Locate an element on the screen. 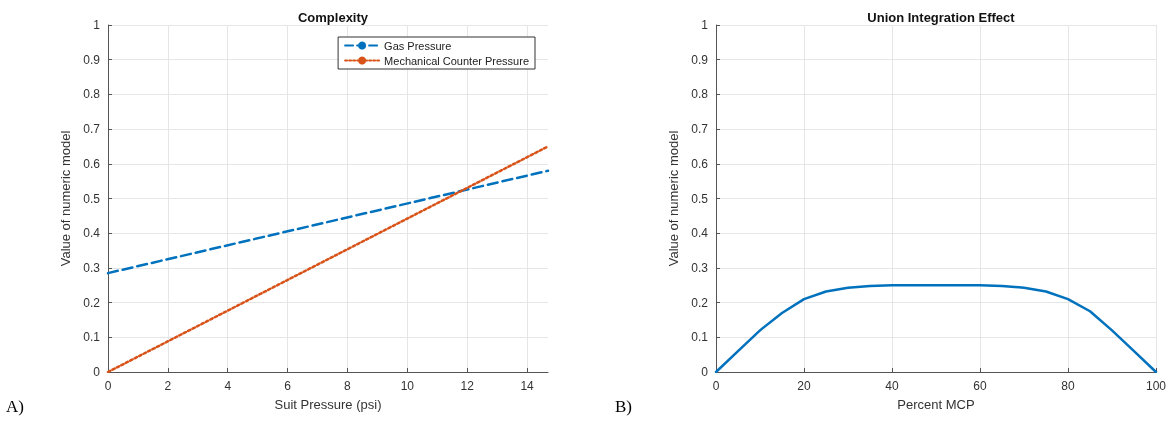 The image size is (1170, 424). legend-label: Mechanical Counter Pressure is located at coordinates (456, 60).